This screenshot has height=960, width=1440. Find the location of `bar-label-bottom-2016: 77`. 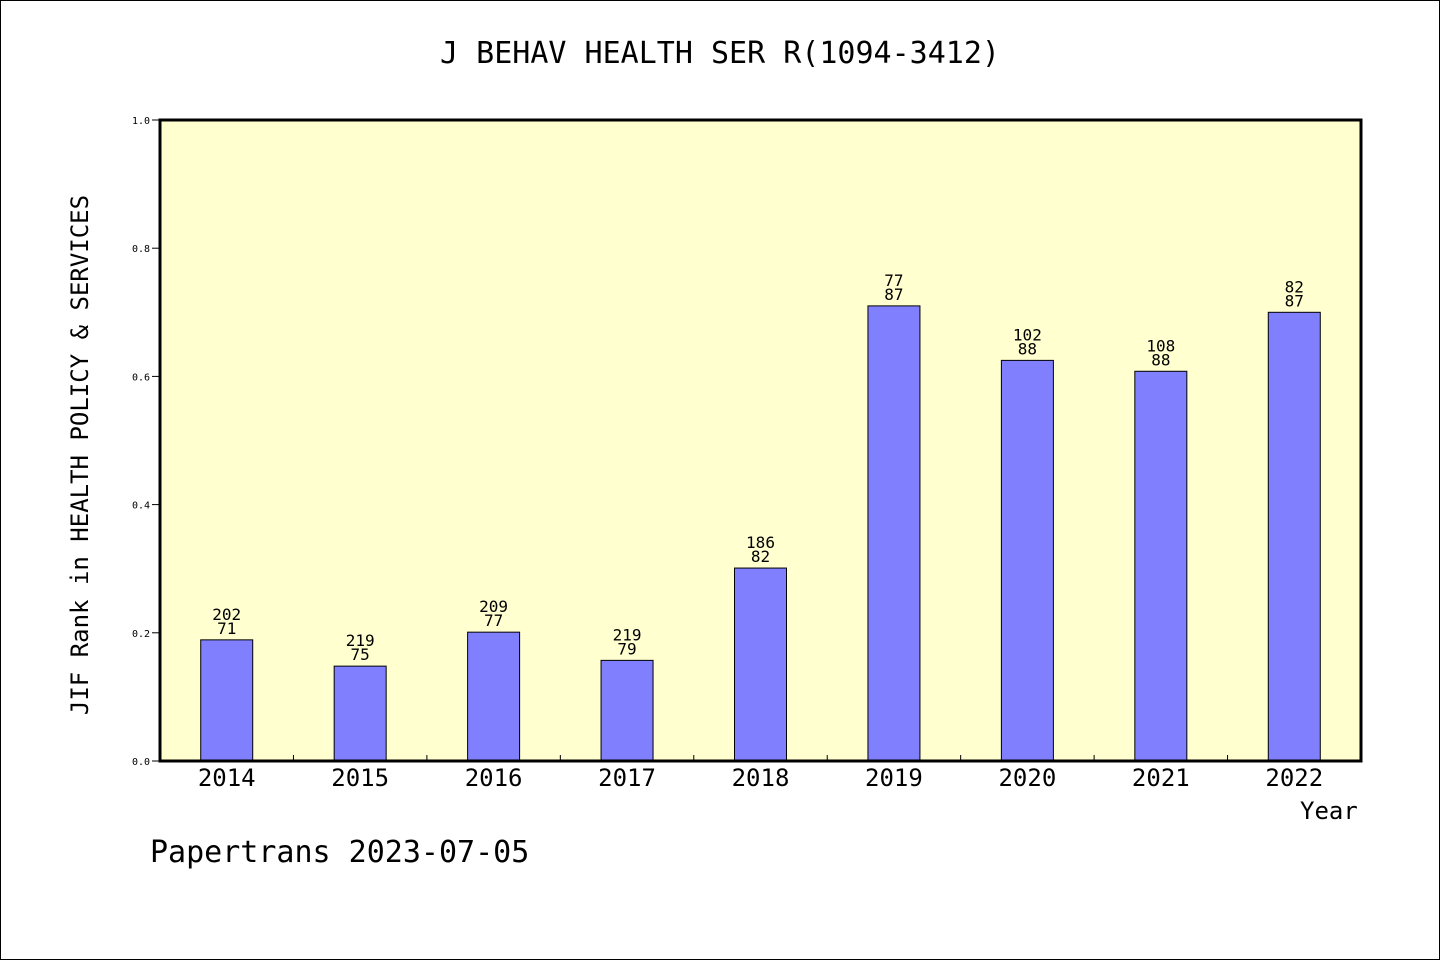

bar-label-bottom-2016: 77 is located at coordinates (493, 620).